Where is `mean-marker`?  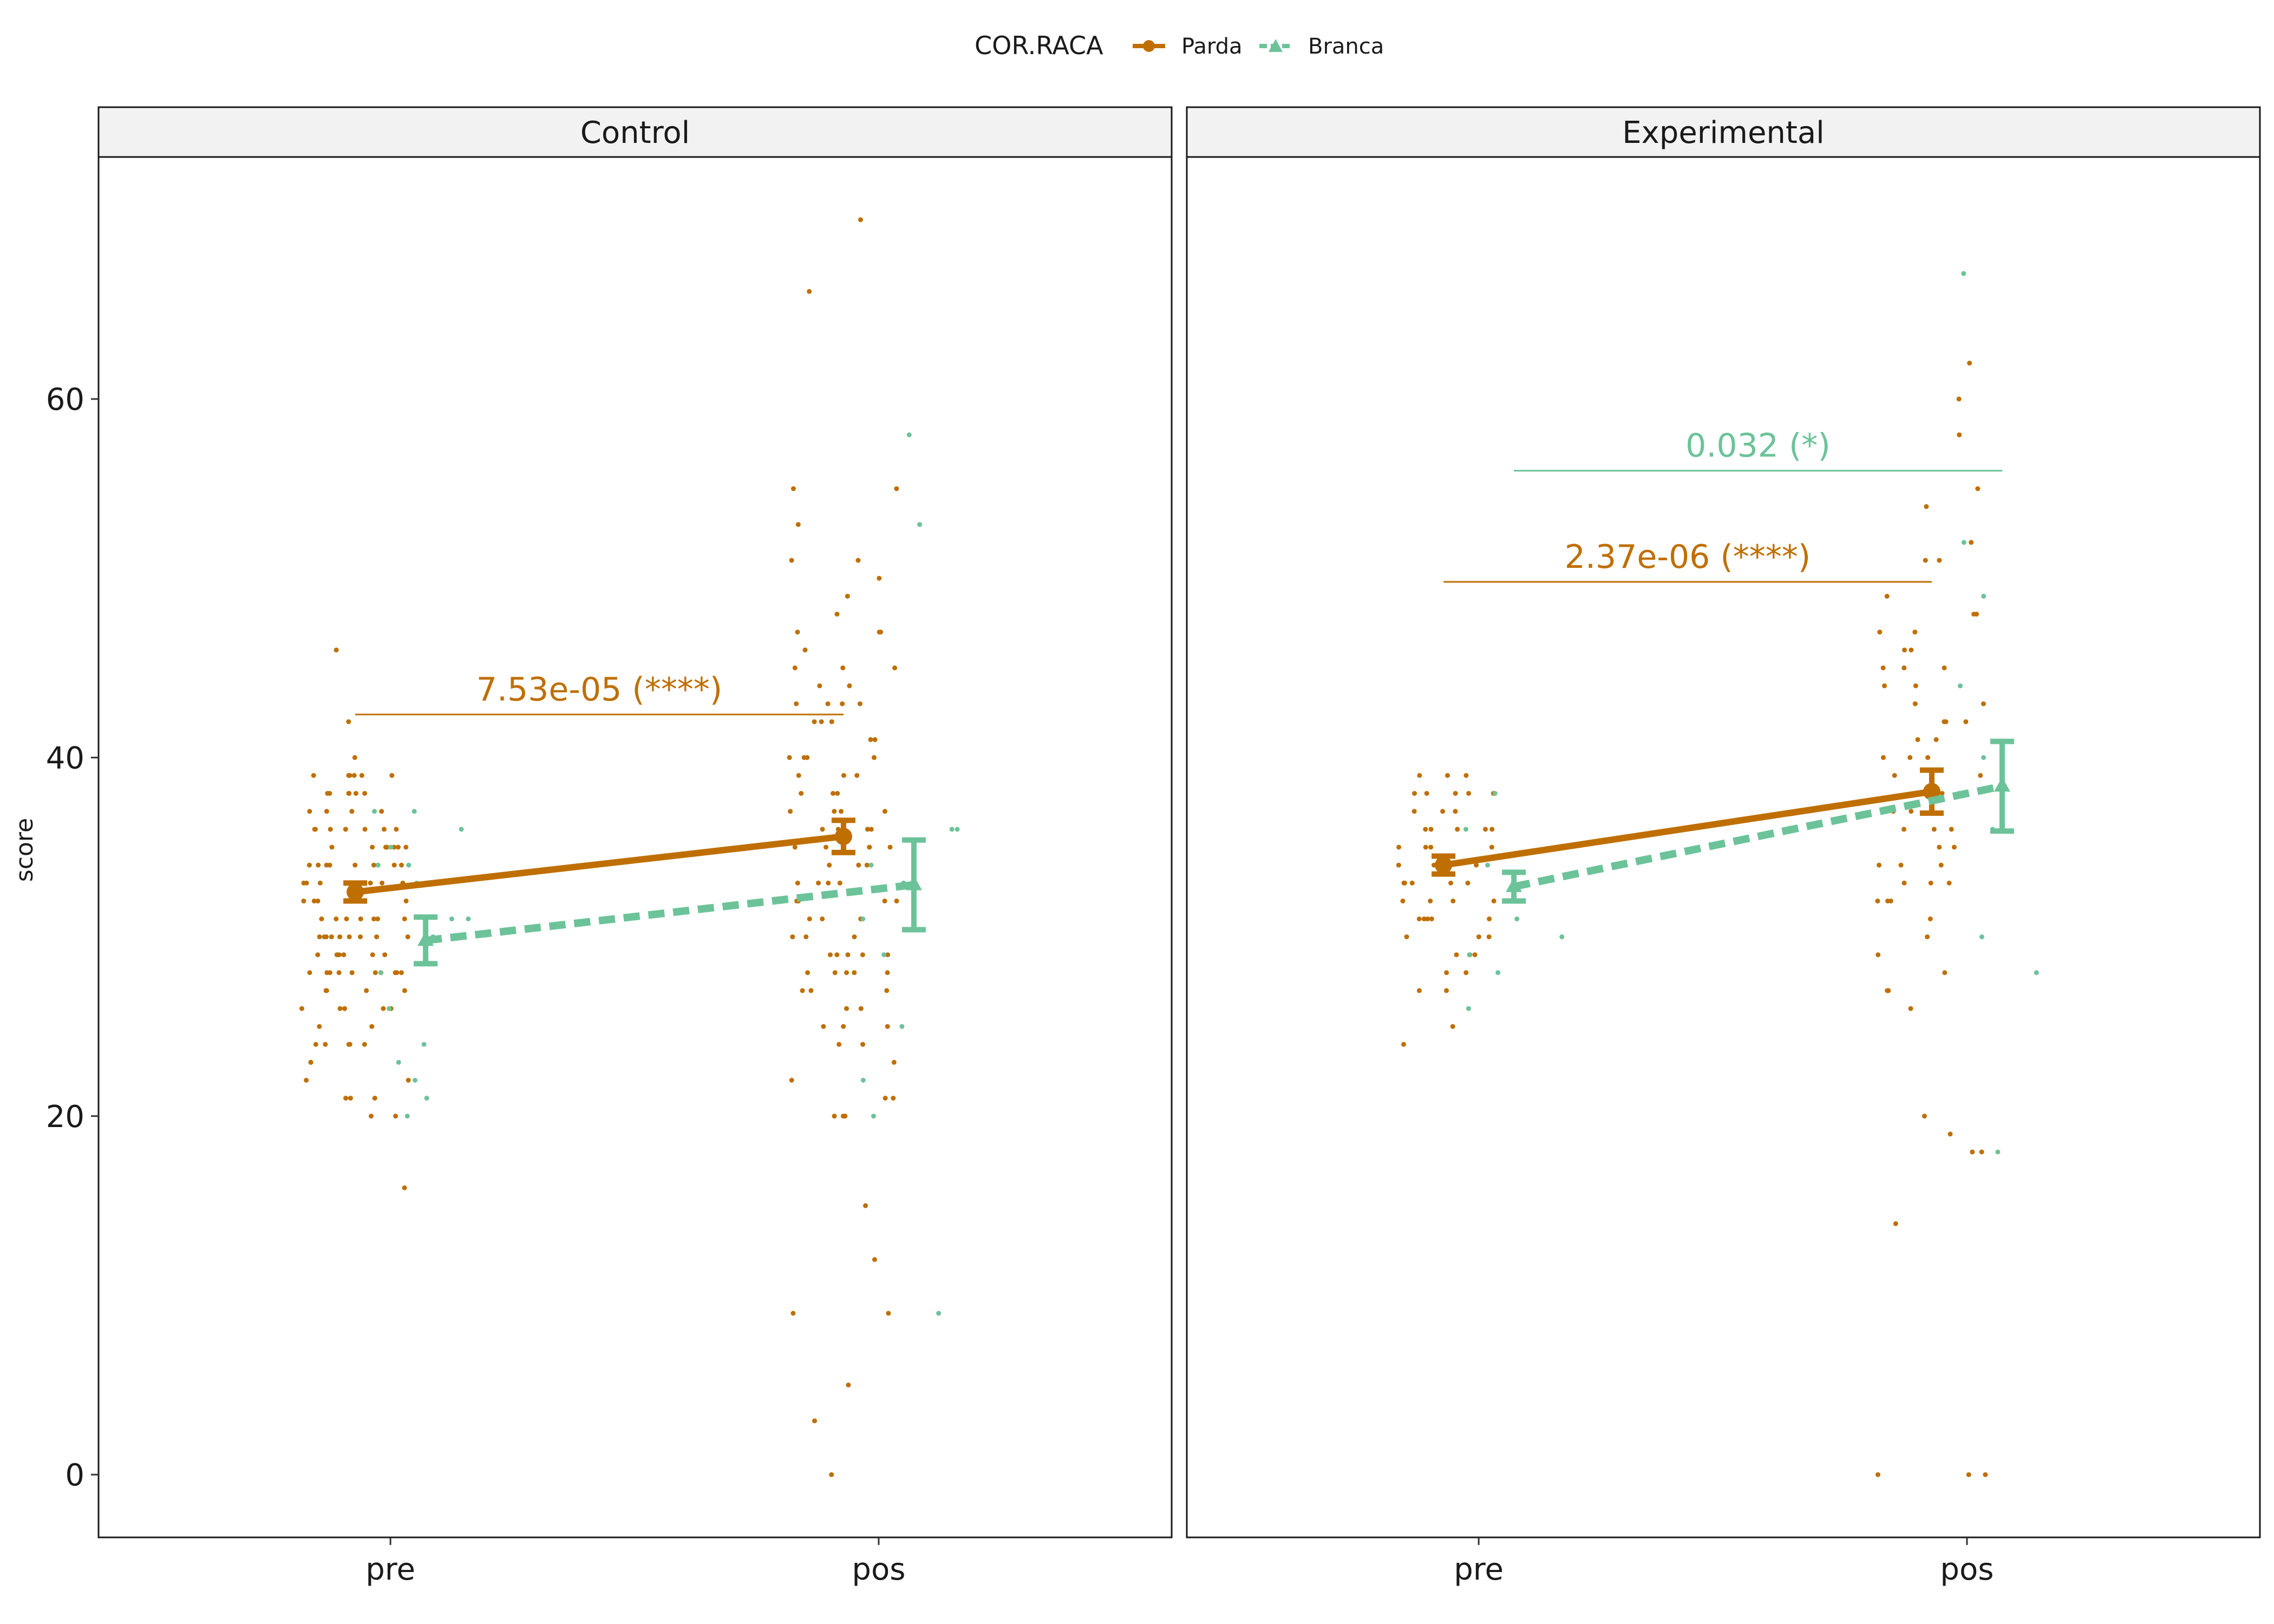 mean-marker is located at coordinates (2002, 784).